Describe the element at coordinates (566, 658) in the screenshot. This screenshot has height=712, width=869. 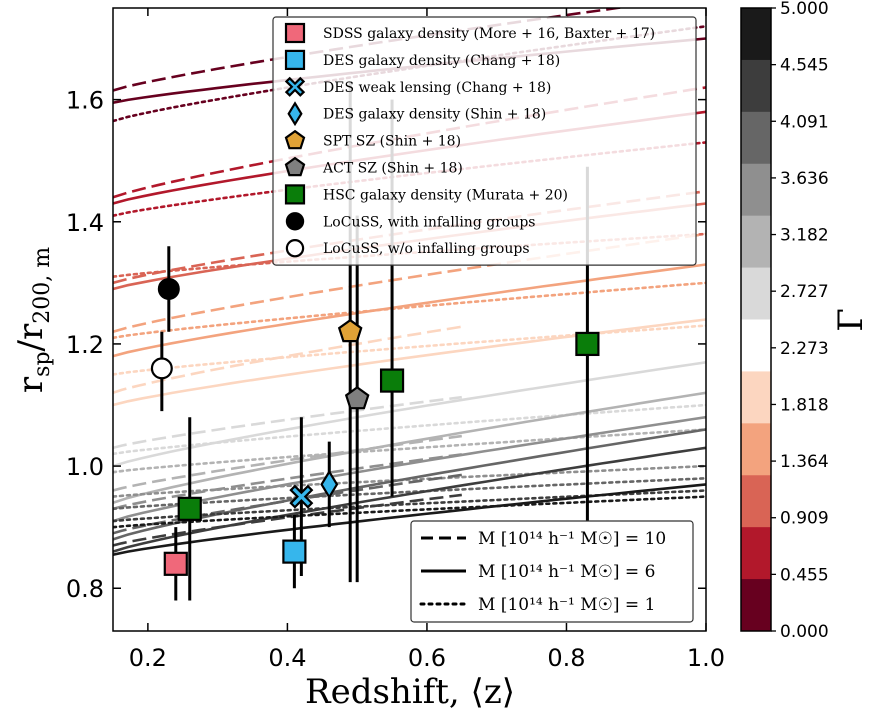
I see `x-tick-label: 0.8` at that location.